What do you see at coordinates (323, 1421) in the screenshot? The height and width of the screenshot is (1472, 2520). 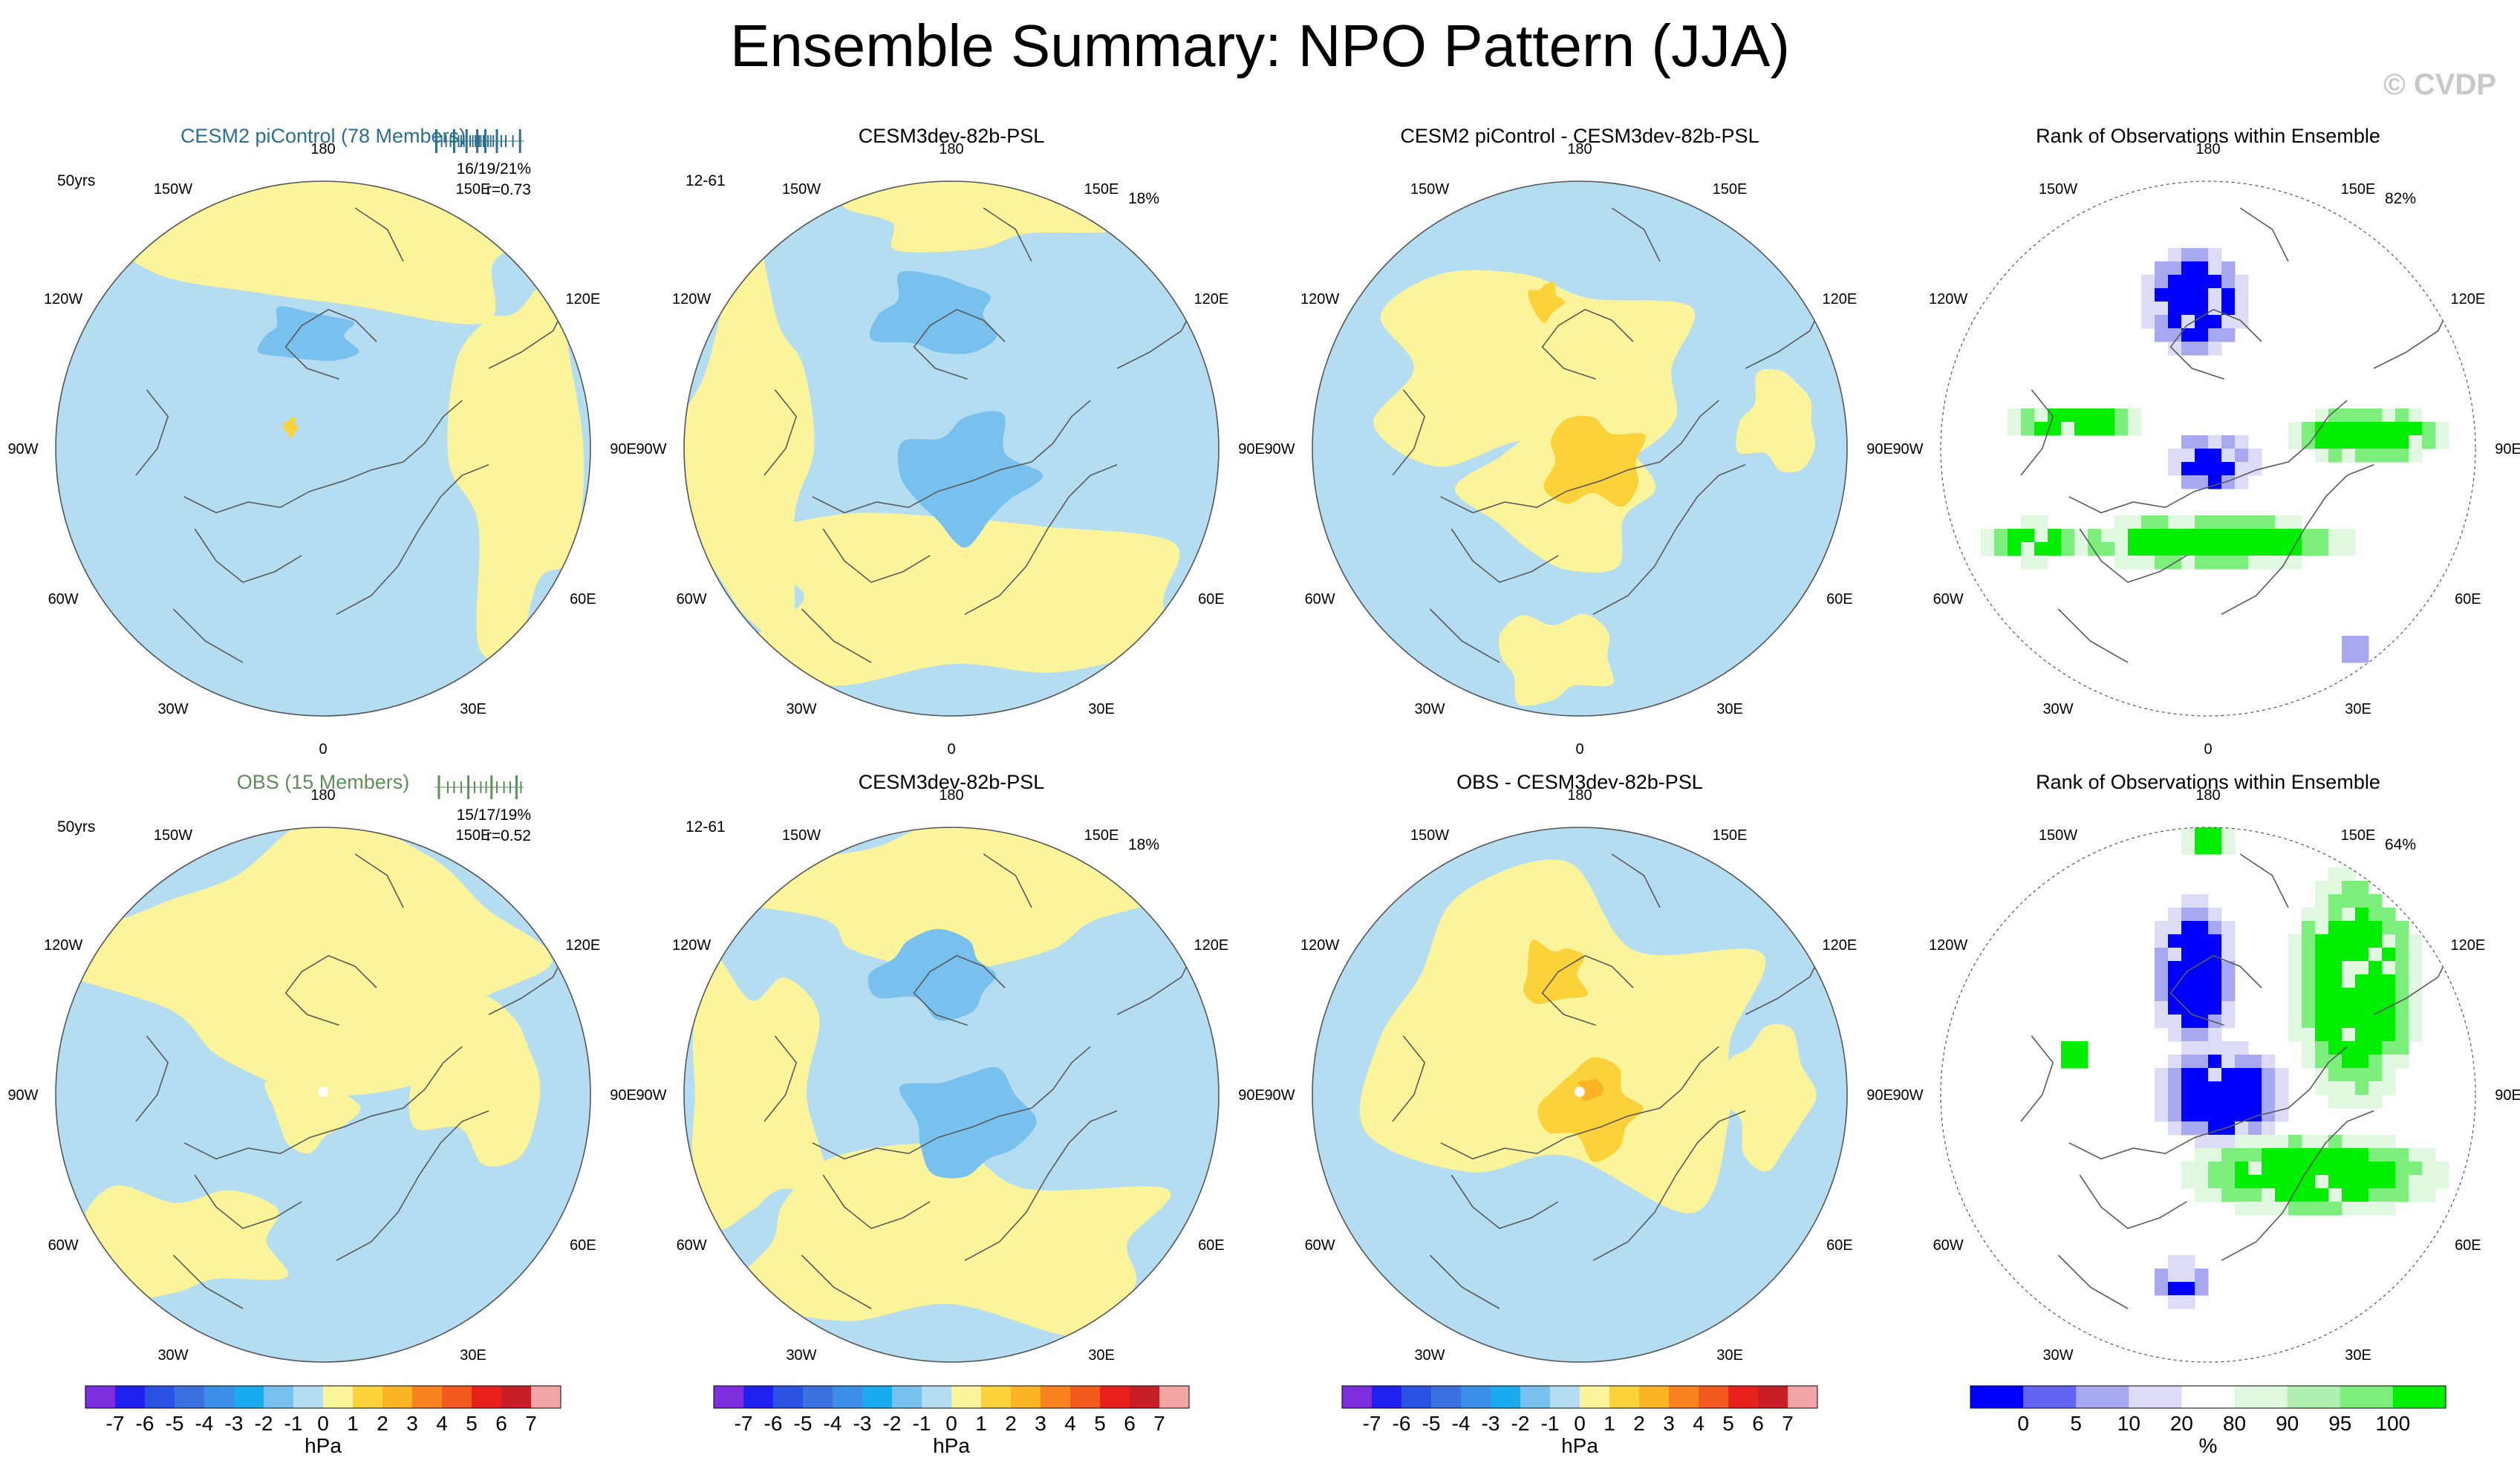 I see `colorbar-hpa-1: -7 -6 -5 -4 -3 -2 -1 0 1 2 3 4 5 6 7 hPa` at bounding box center [323, 1421].